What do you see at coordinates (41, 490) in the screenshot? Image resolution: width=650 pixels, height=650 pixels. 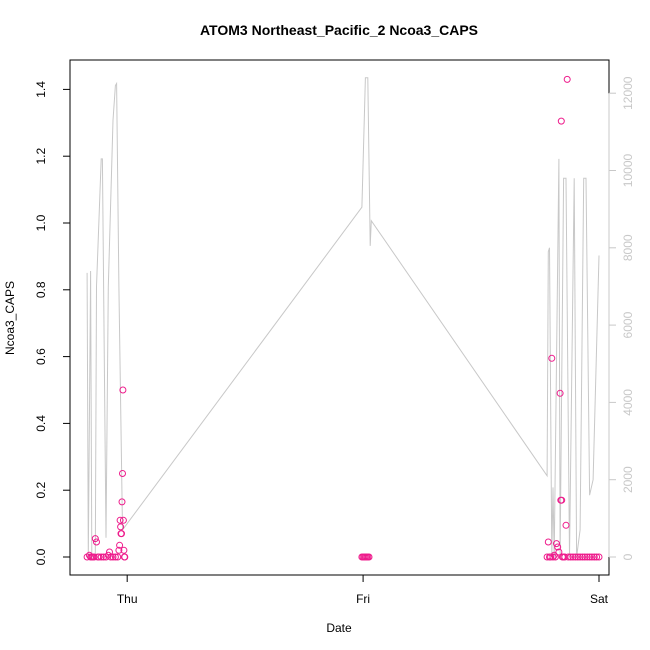 I see `y-tick-label: 0.2` at bounding box center [41, 490].